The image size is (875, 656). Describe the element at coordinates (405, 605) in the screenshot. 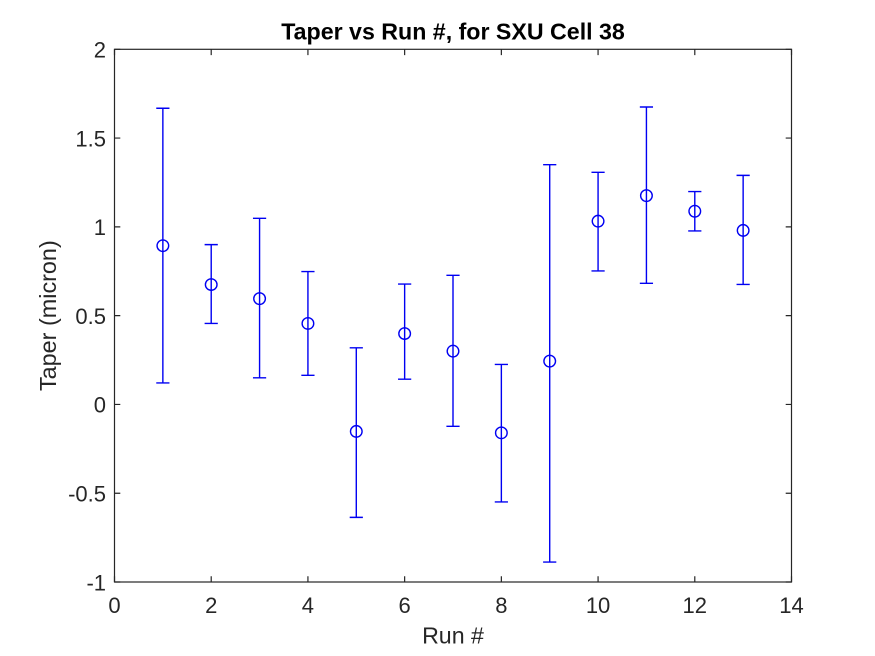

I see `svg-text: 6` at that location.